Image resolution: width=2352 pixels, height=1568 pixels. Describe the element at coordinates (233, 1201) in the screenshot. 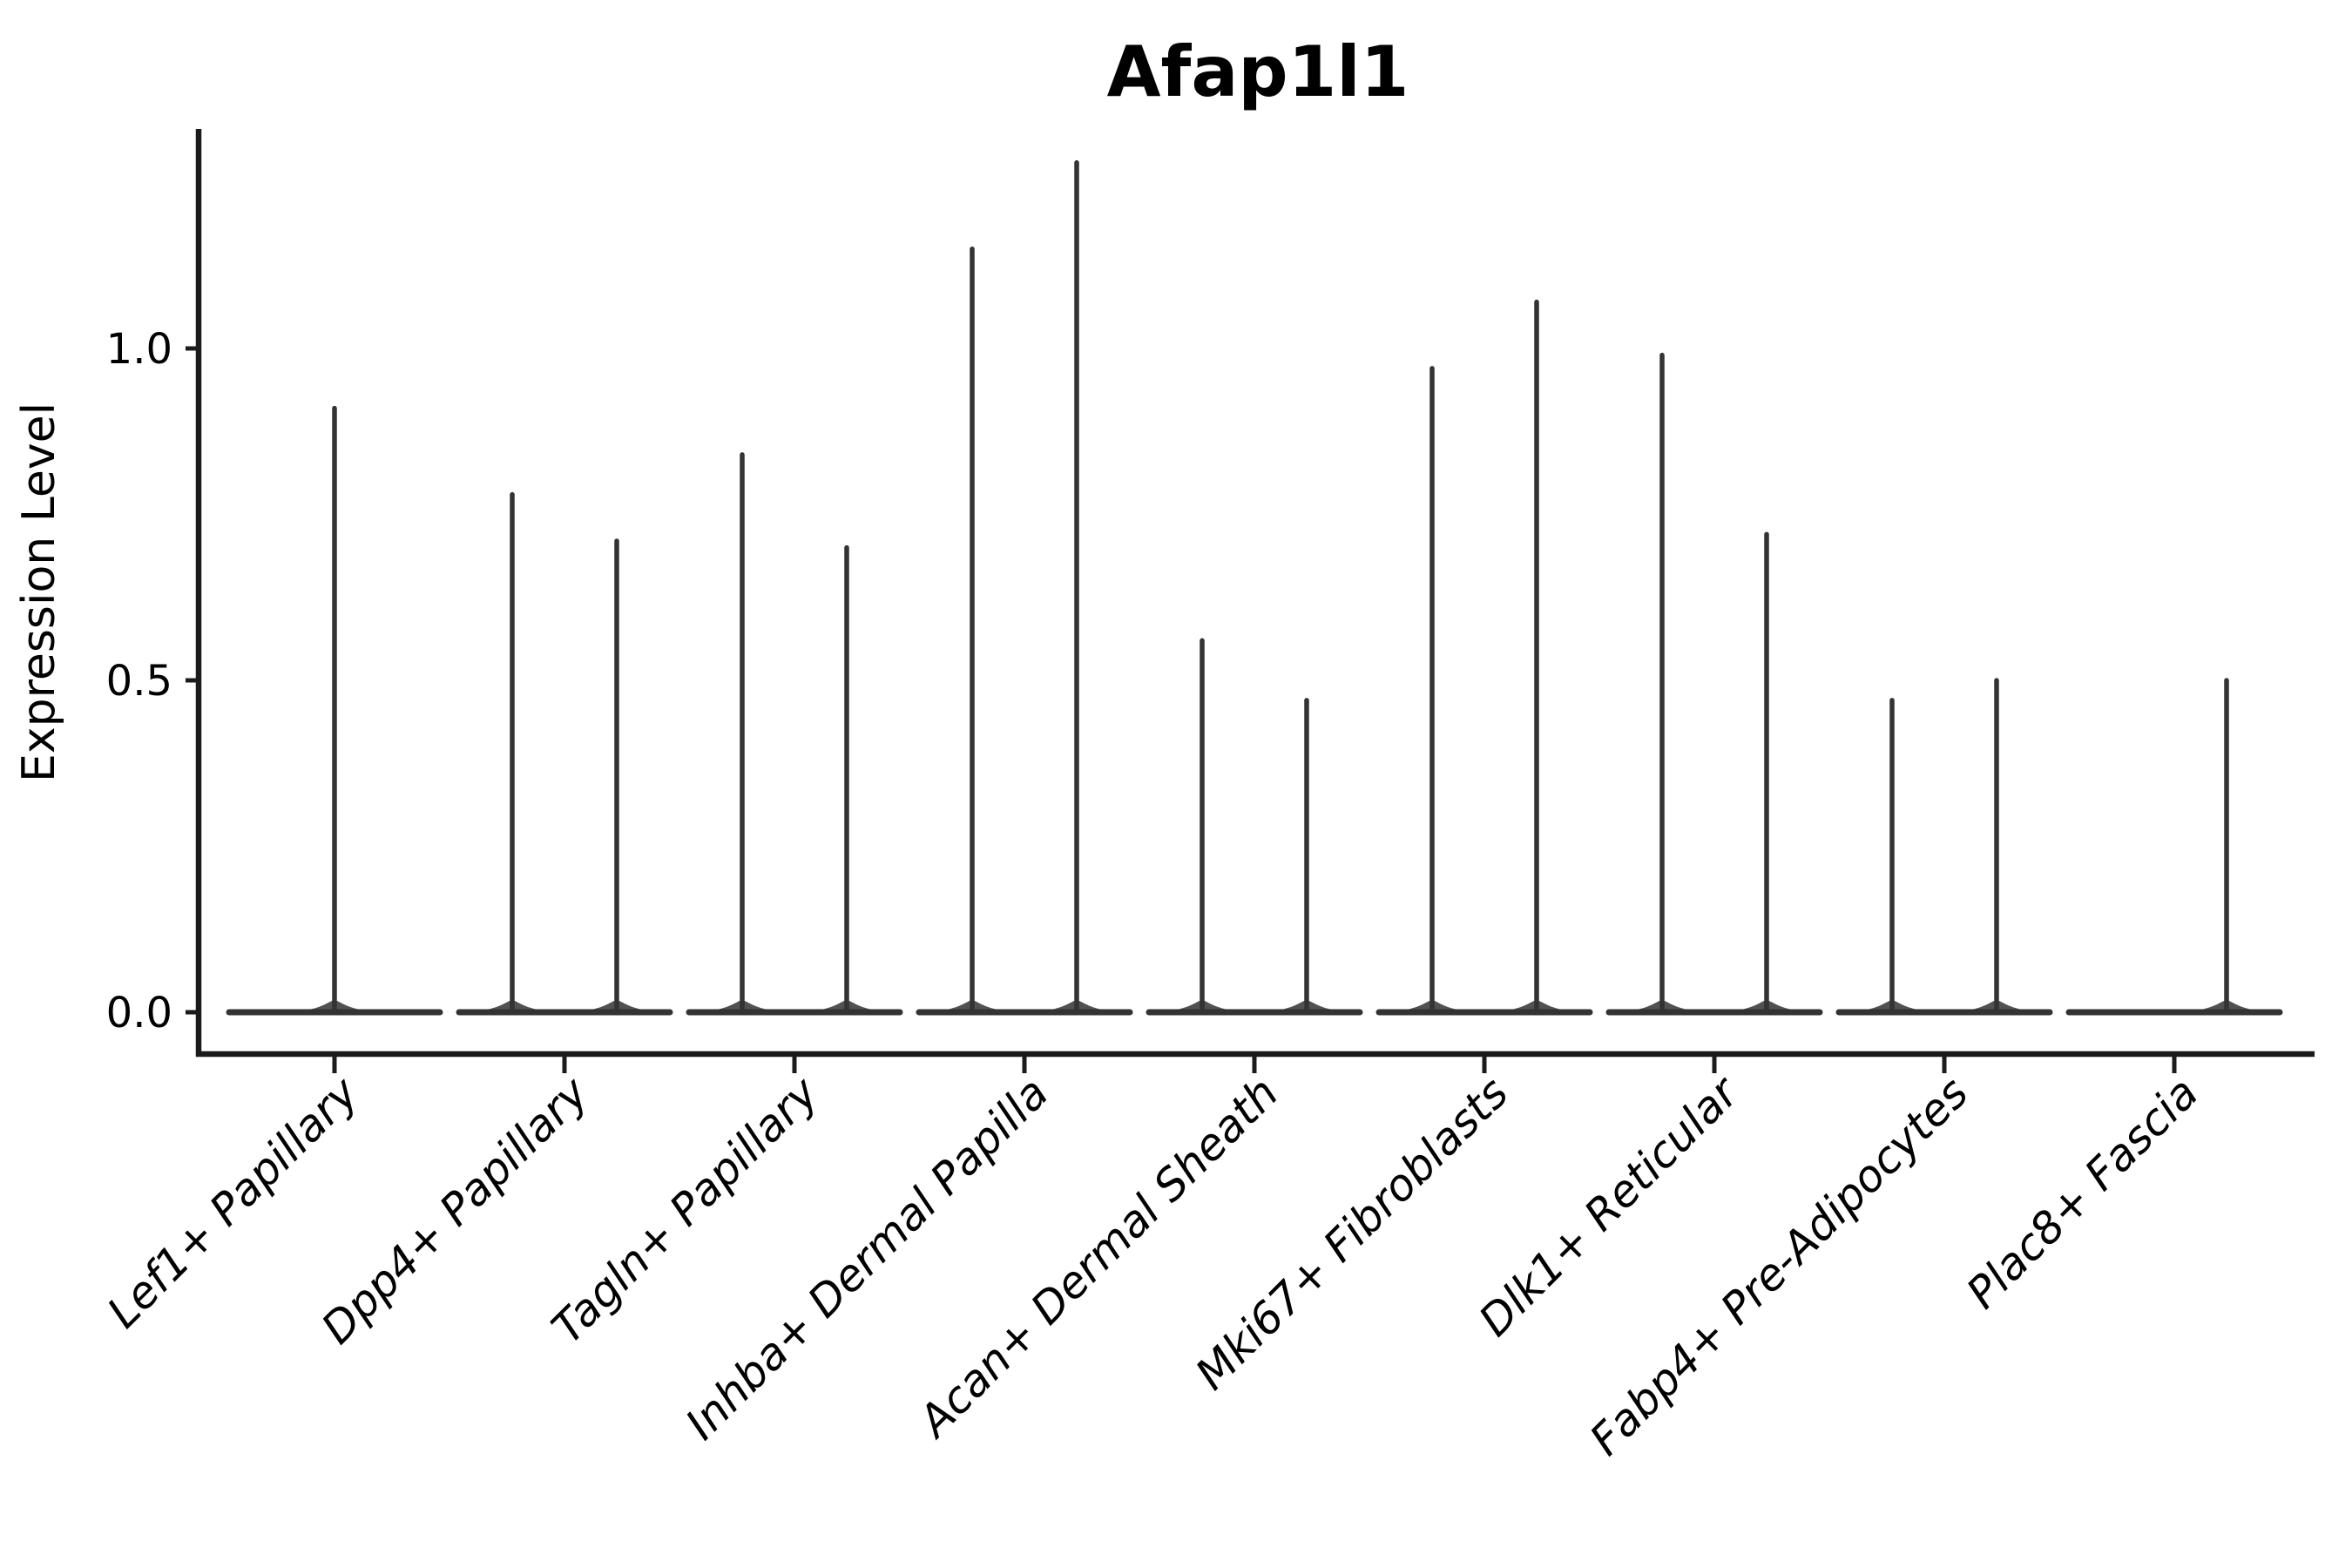

I see `x-tick-label: Lef1+ Papillary` at that location.